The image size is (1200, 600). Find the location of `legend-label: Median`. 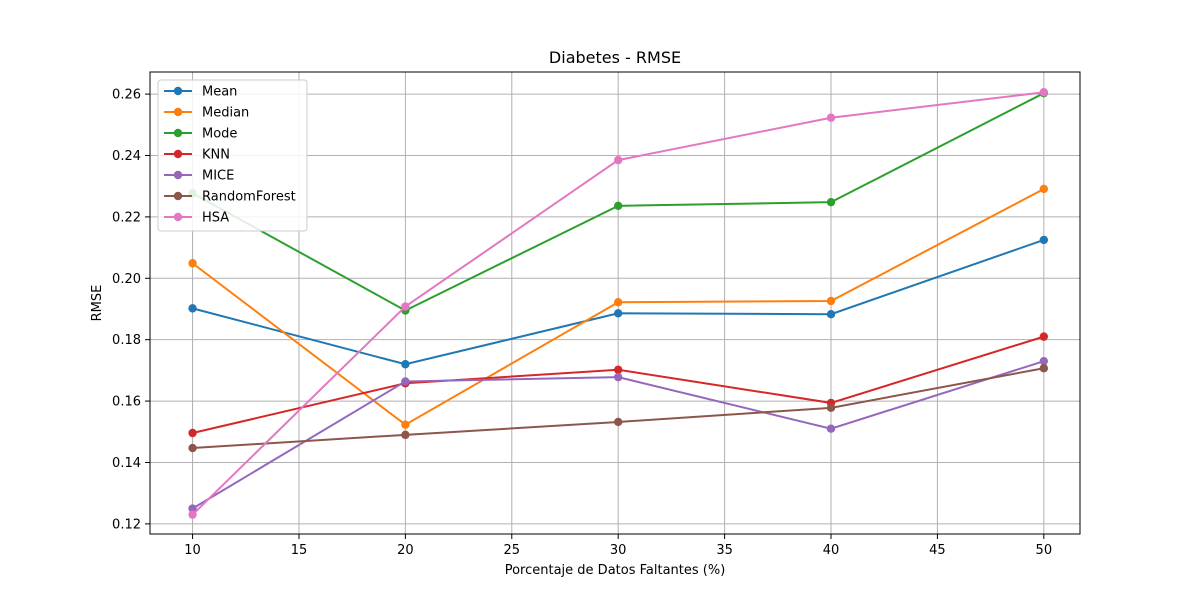

legend-label: Median is located at coordinates (225, 113).